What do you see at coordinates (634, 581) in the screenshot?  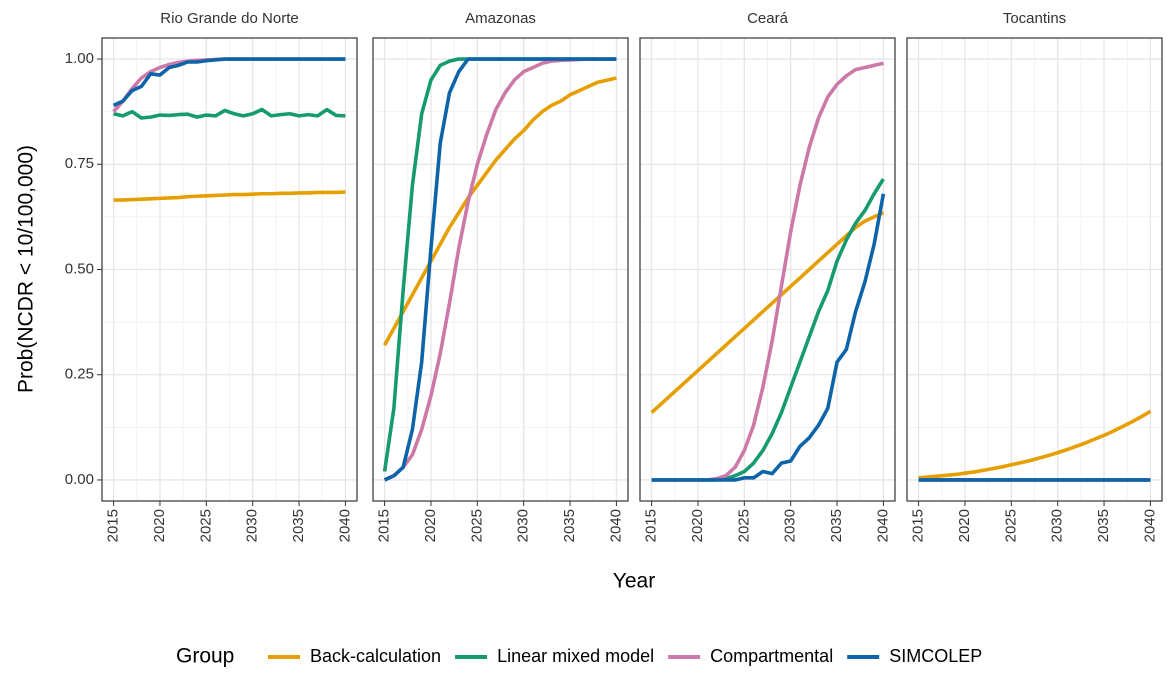 I see `x-axis-title: Year` at bounding box center [634, 581].